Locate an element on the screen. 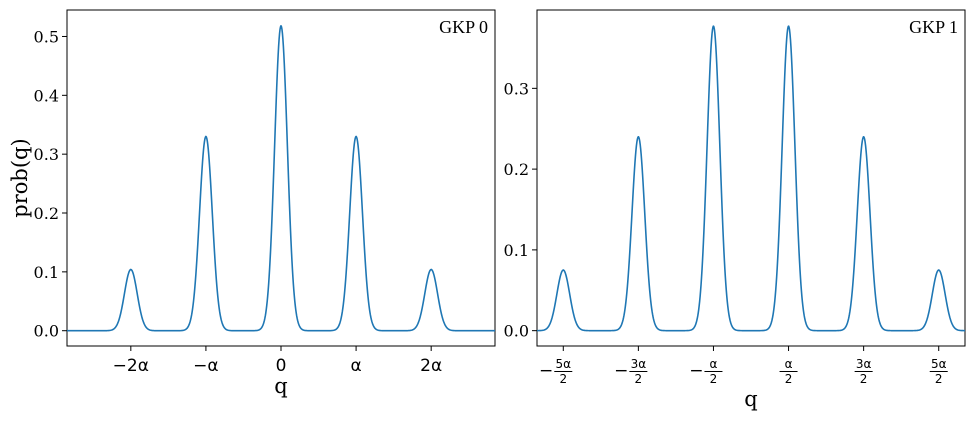 The image size is (976, 424). x-tick-label: 2α is located at coordinates (431, 366).